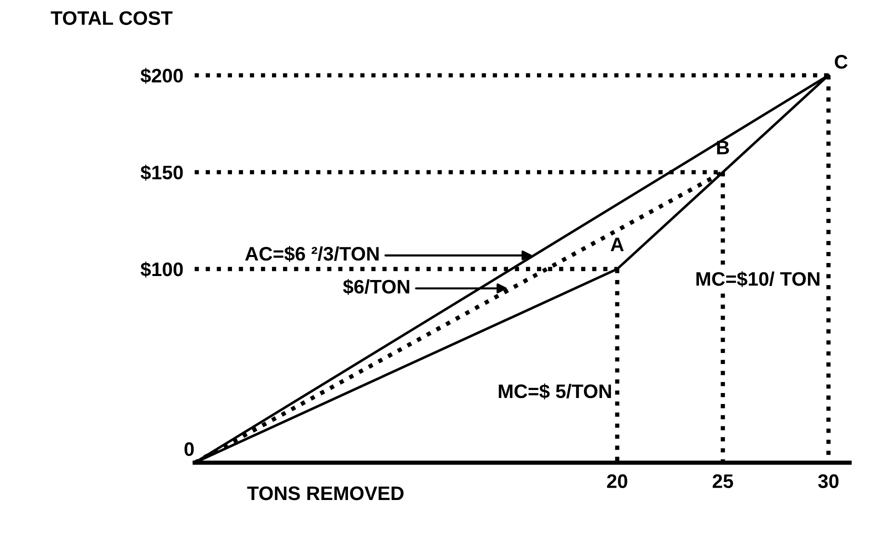 This screenshot has width=885, height=538. Describe the element at coordinates (189, 449) in the screenshot. I see `annotation: 0` at that location.